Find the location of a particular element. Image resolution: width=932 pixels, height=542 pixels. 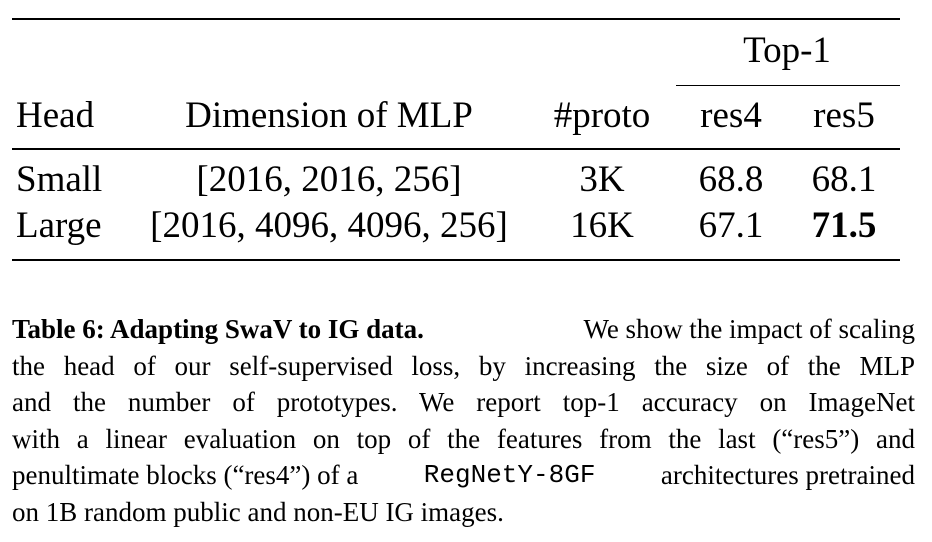

cell-res5: 68.1 is located at coordinates (844, 179).